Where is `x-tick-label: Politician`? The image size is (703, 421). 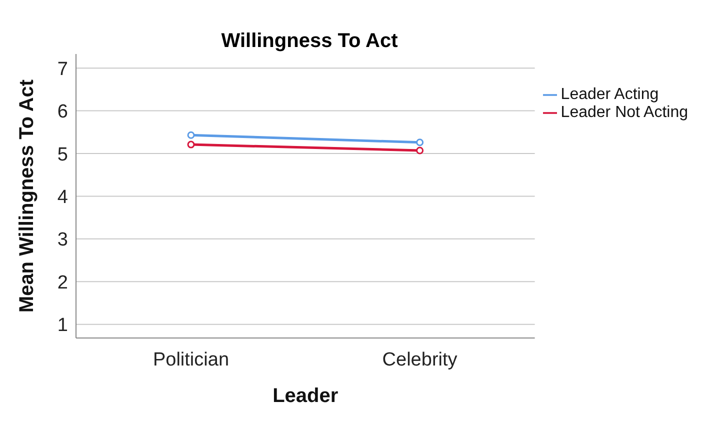
x-tick-label: Politician is located at coordinates (191, 359).